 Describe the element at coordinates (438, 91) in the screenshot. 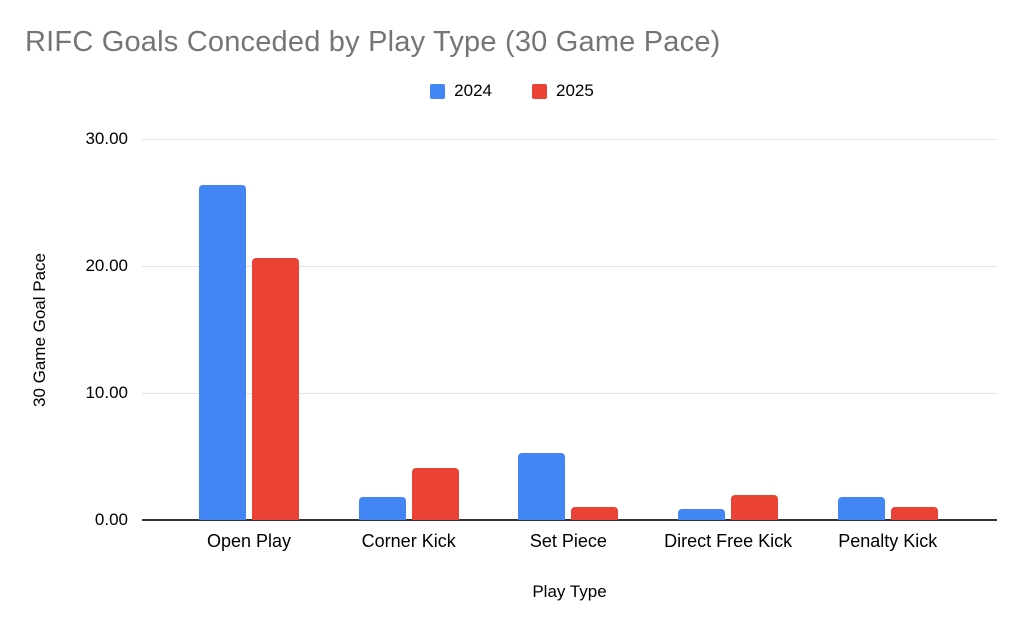

I see `legend-swatch-2024` at that location.